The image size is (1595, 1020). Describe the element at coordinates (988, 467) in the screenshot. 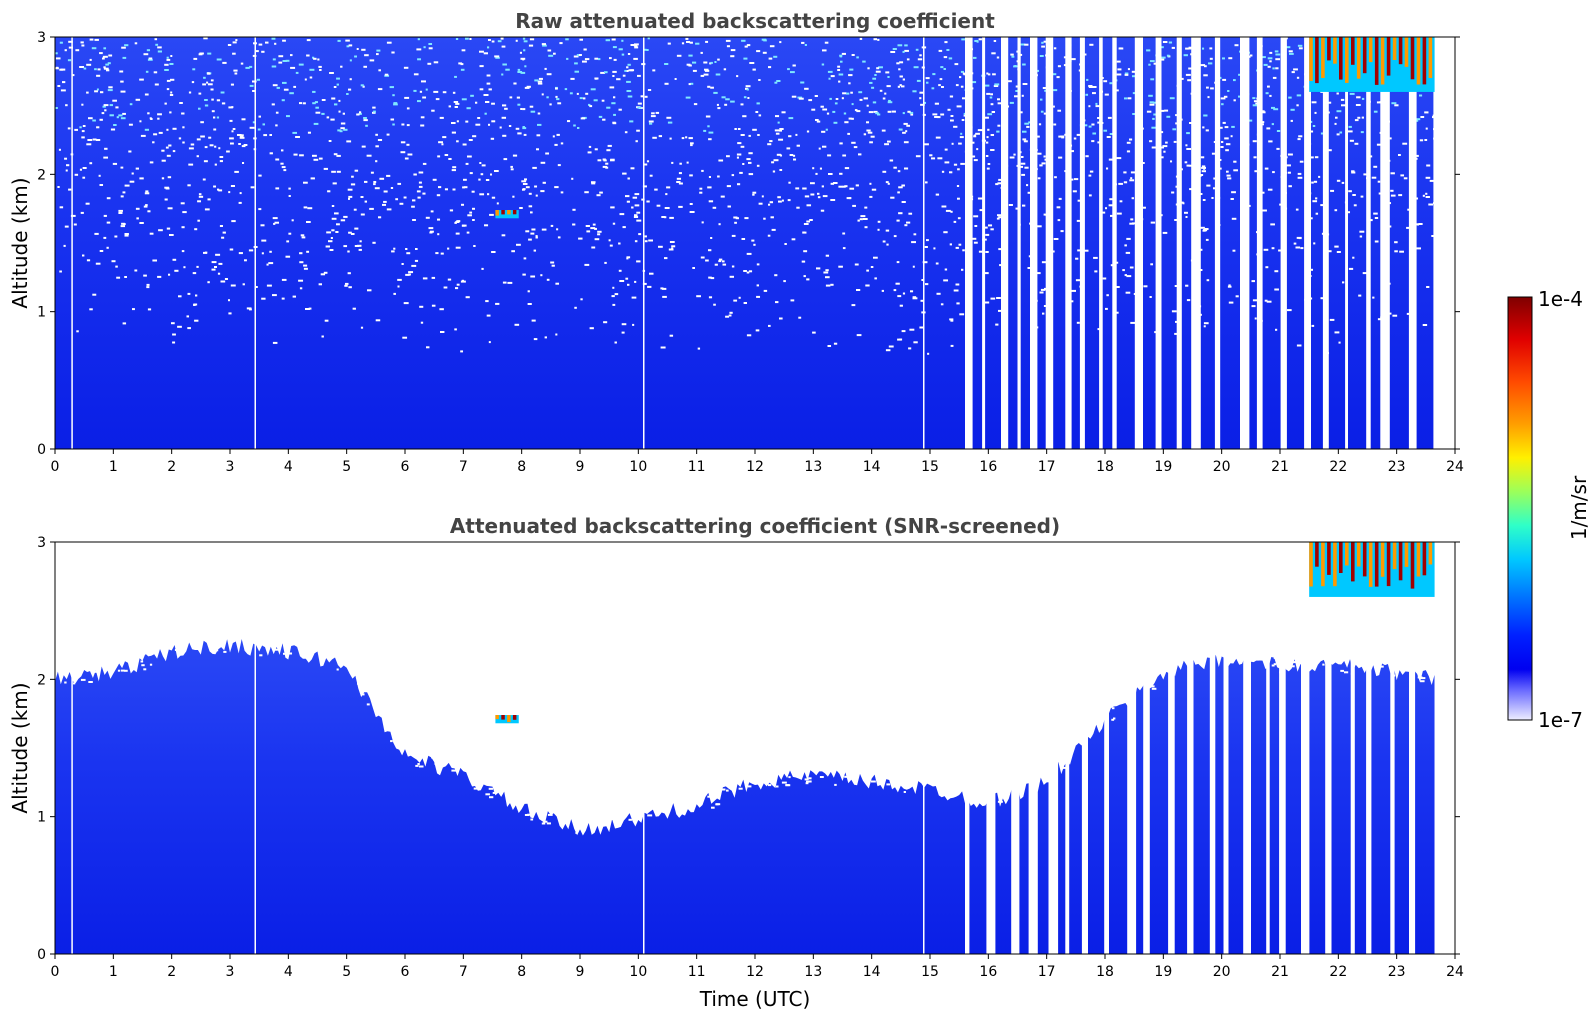

I see `x-tick-label: 16` at that location.